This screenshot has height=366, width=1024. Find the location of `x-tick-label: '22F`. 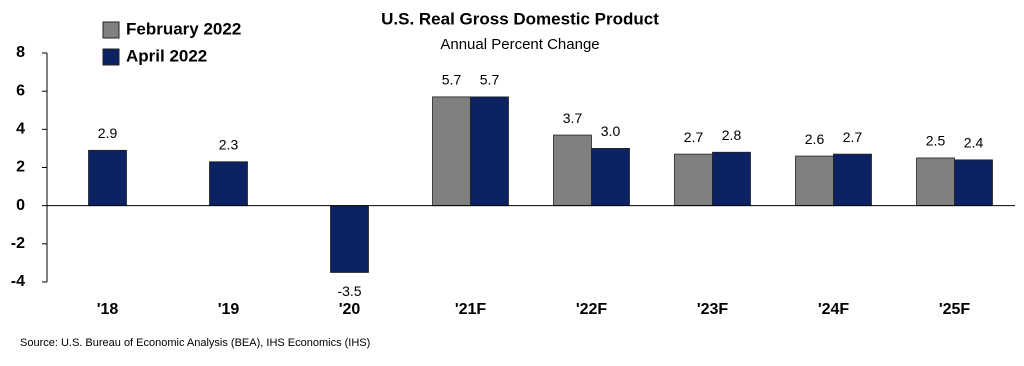

x-tick-label: '22F is located at coordinates (592, 309).